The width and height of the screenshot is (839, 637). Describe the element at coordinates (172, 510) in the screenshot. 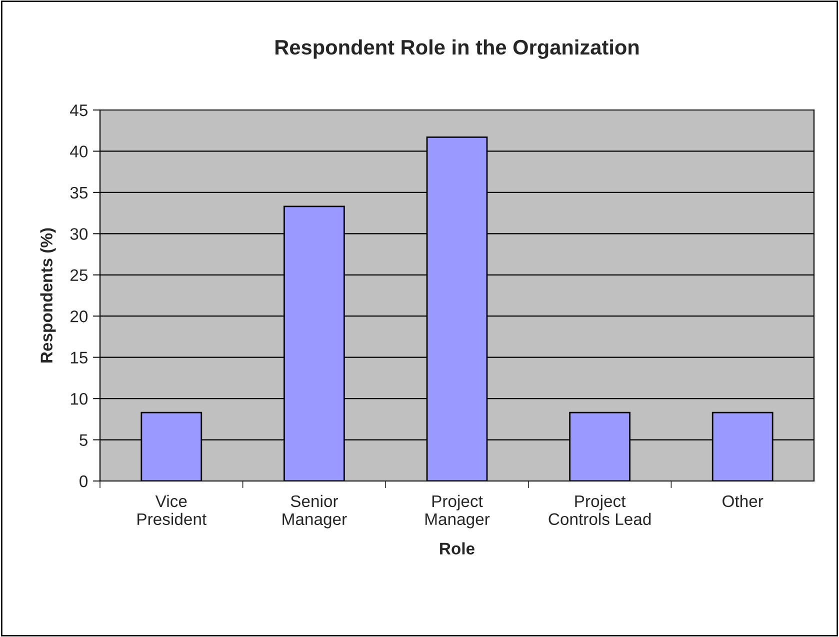

I see `x-tick-label: Vice President` at that location.